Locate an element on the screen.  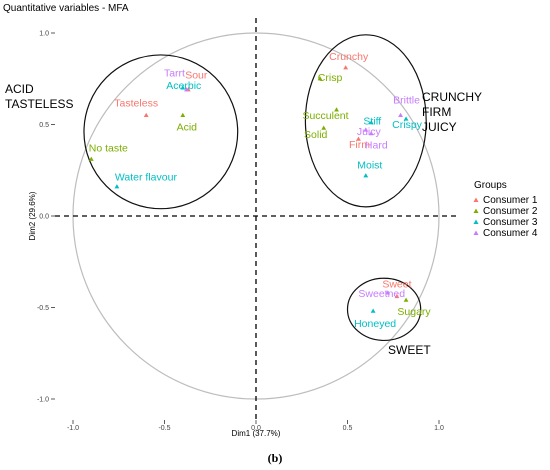
point-label: Water flavour is located at coordinates (146, 178).